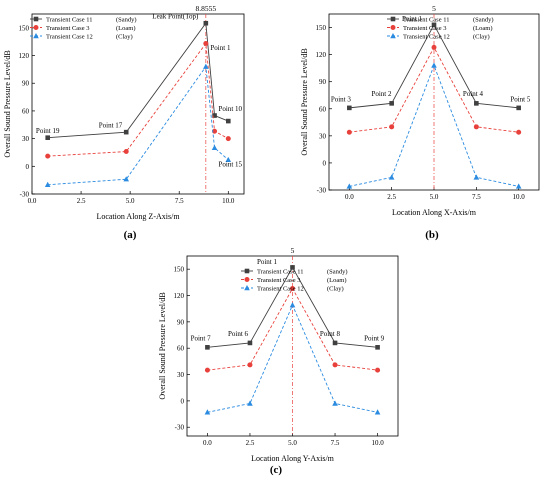 This screenshot has height=481, width=550. What do you see at coordinates (175, 17) in the screenshot?
I see `point-annotation: Leak Point(Top)` at bounding box center [175, 17].